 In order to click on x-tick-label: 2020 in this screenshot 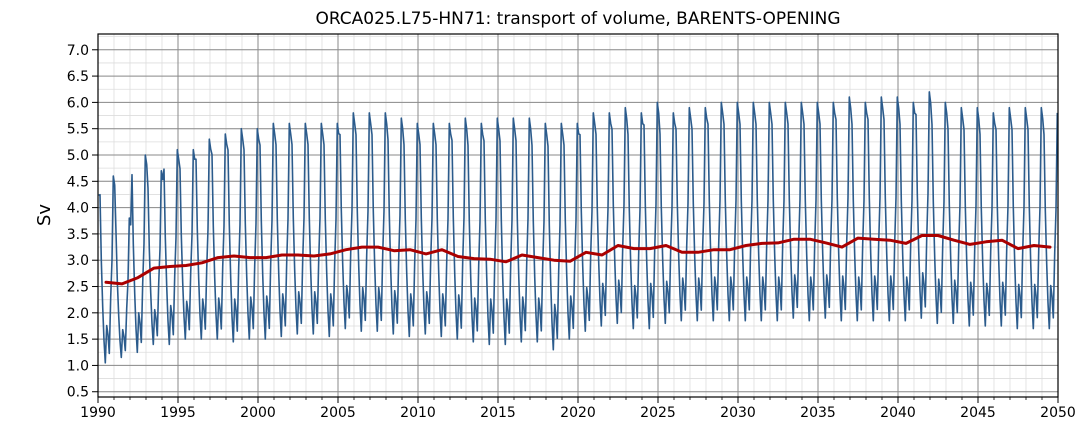, I will do `click(578, 413)`.